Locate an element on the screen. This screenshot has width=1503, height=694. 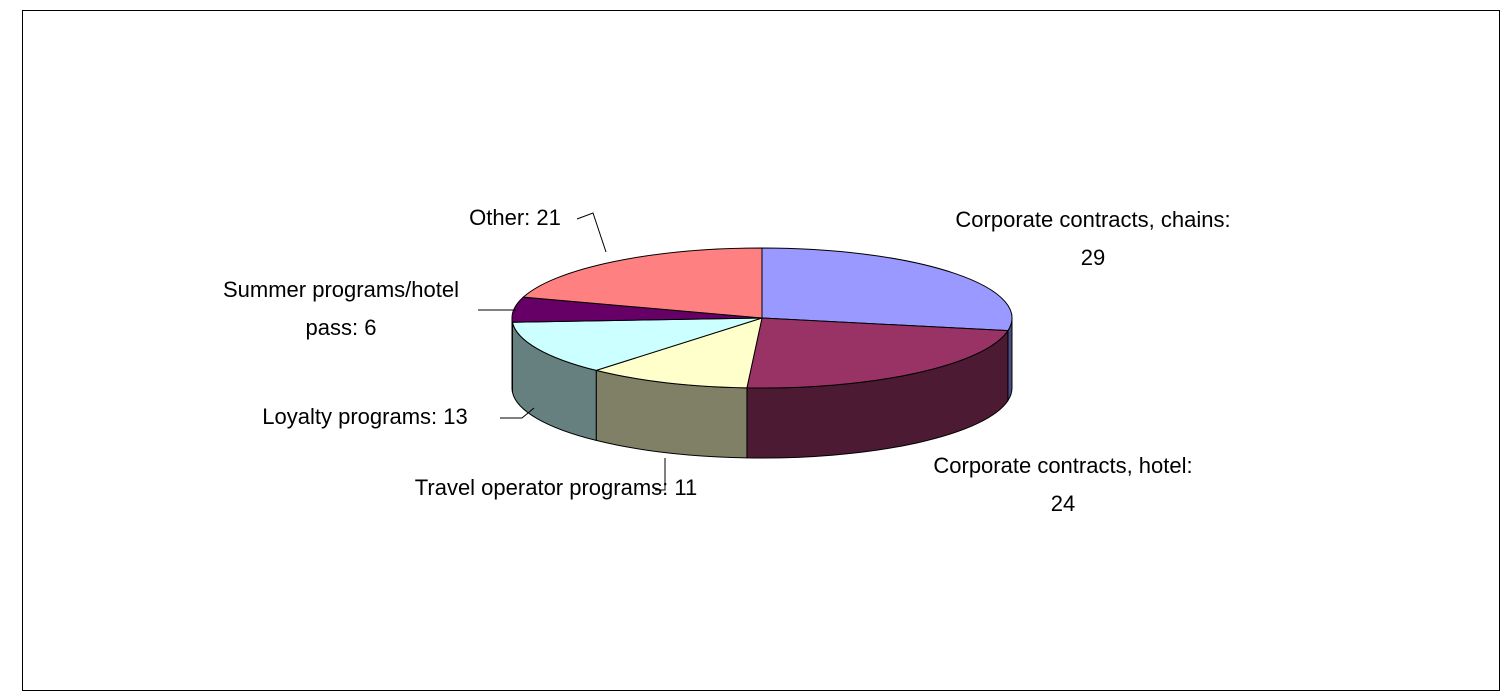
label-line: Travel operator programs: 11 is located at coordinates (556, 487).